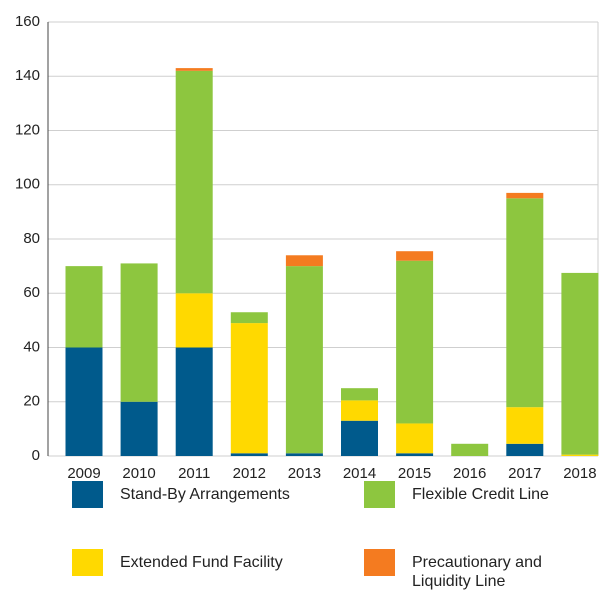 This screenshot has height=592, width=610. I want to click on y-tick-label: 80, so click(31, 238).